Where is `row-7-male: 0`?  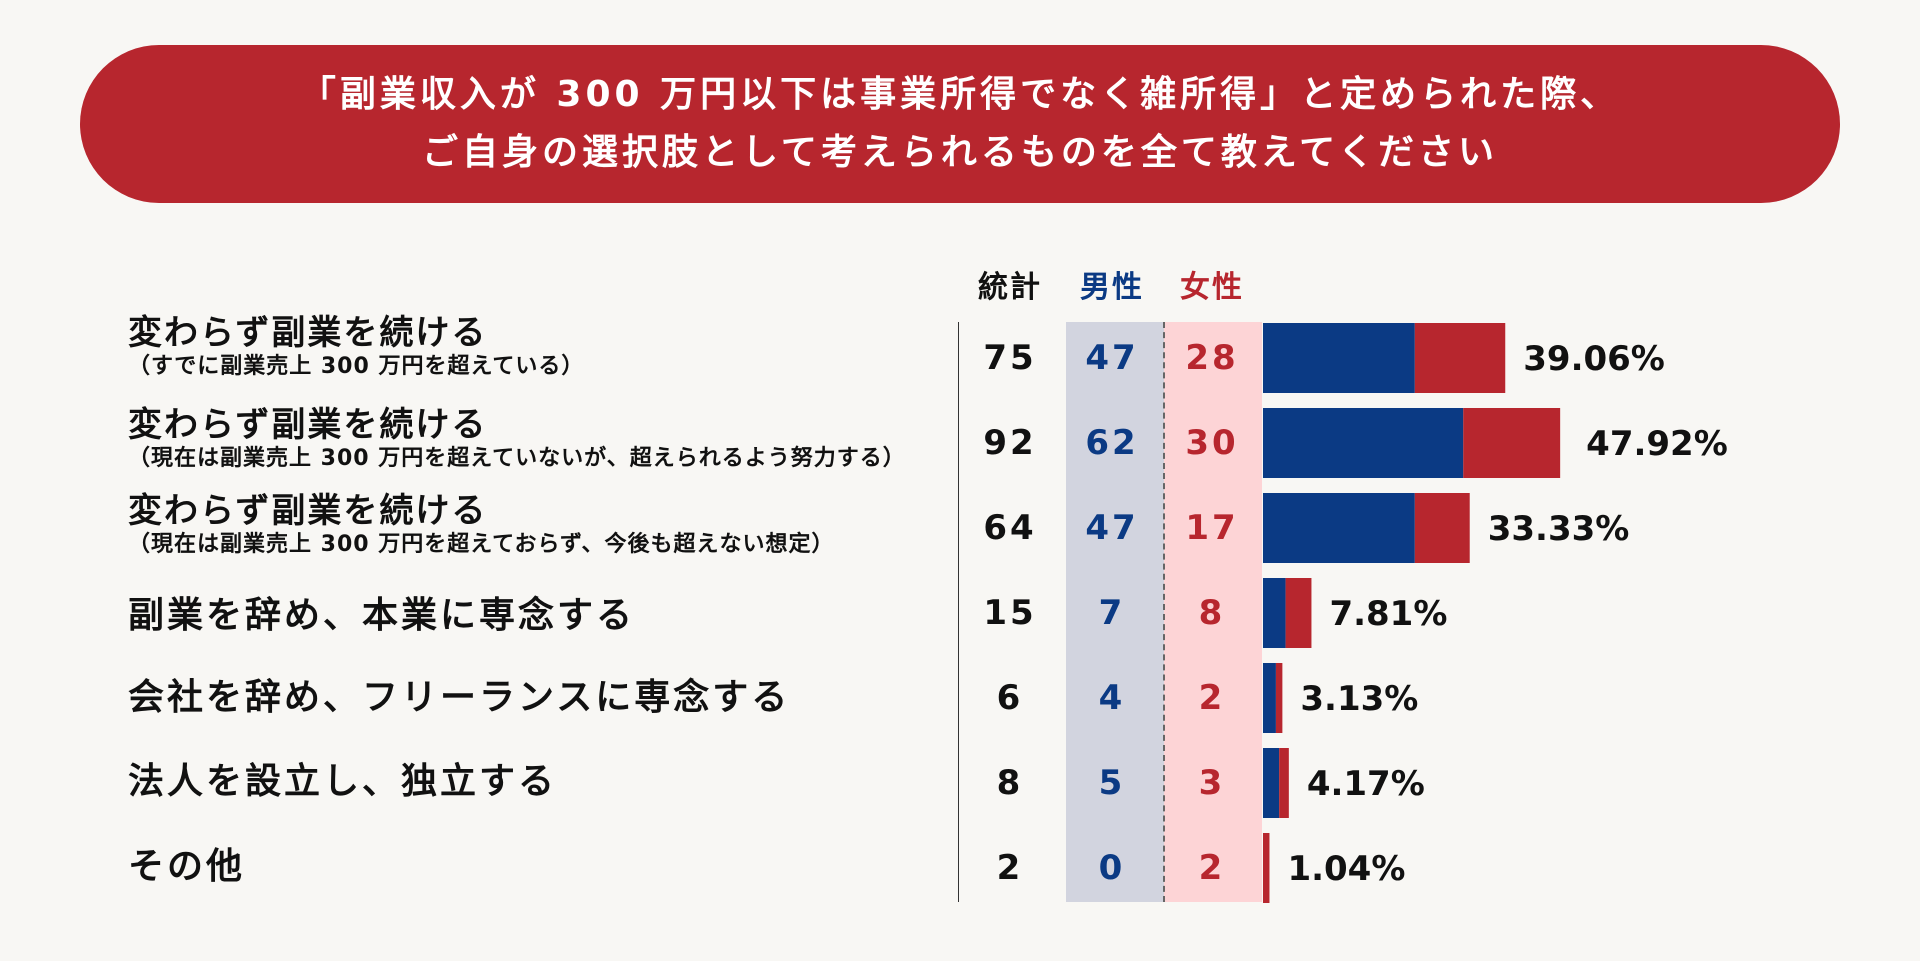 row-7-male: 0 is located at coordinates (1112, 868).